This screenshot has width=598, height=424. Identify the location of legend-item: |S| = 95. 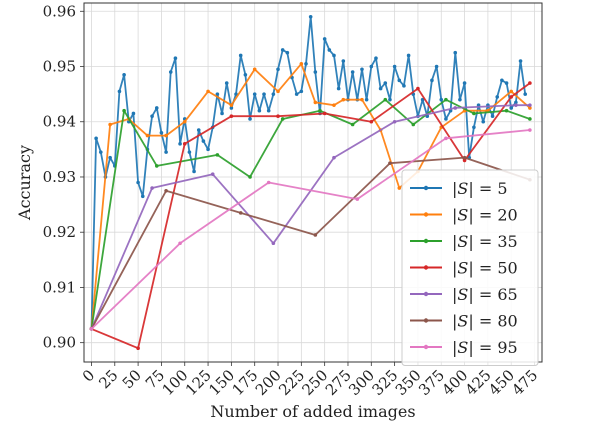
(464, 347).